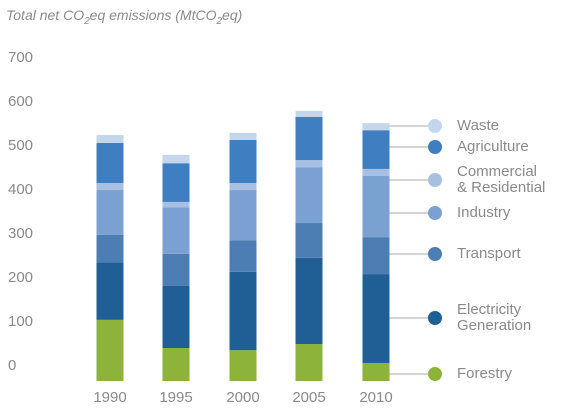  What do you see at coordinates (175, 397) in the screenshot?
I see `x-tick-label: 1995` at bounding box center [175, 397].